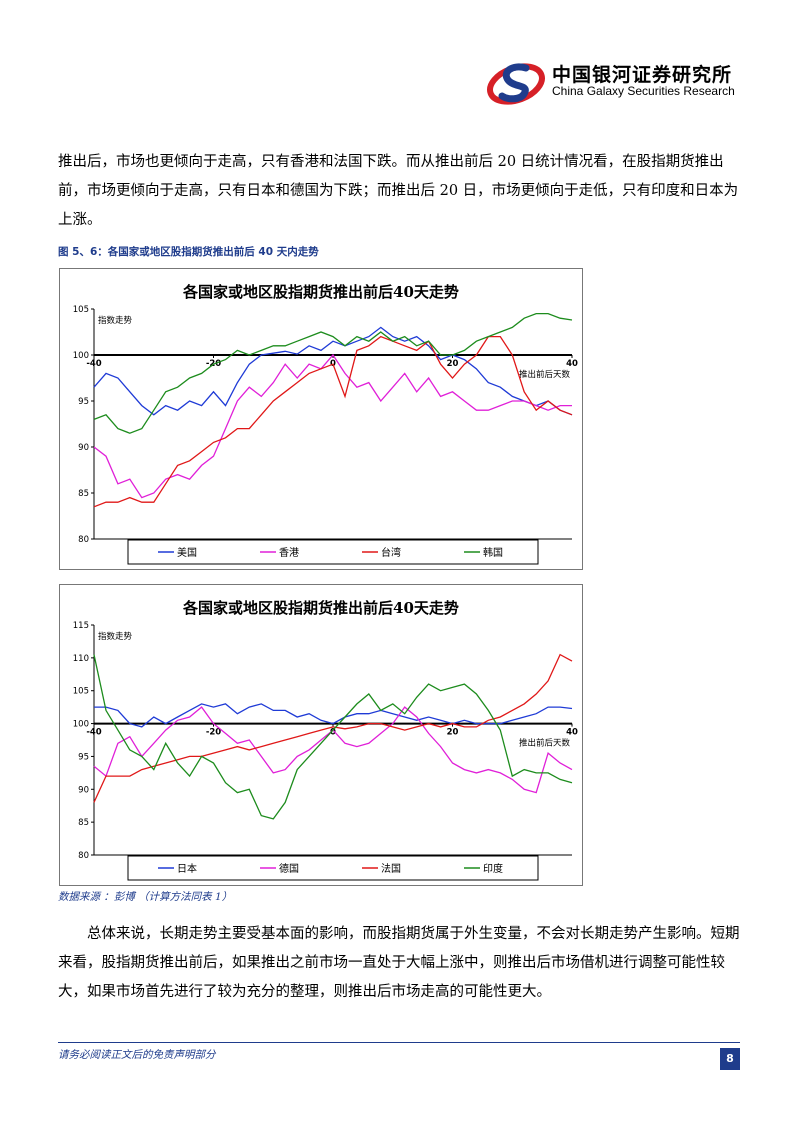 The width and height of the screenshot is (794, 1123). I want to click on chart-1-x-tick-label: 40, so click(572, 364).